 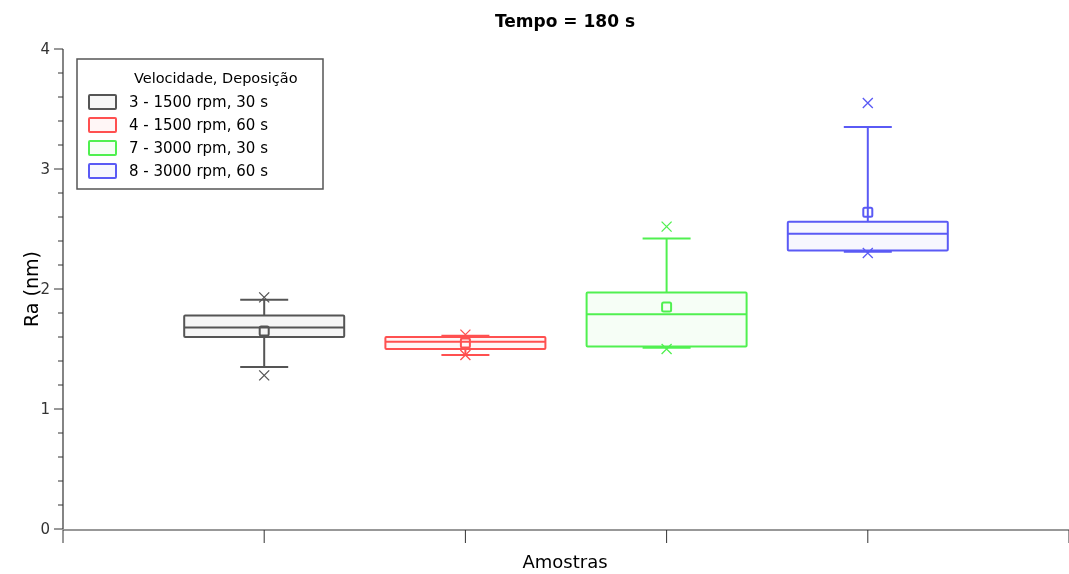 I want to click on legend-label: 7 - 3000 rpm, 30 s, so click(x=199, y=148).